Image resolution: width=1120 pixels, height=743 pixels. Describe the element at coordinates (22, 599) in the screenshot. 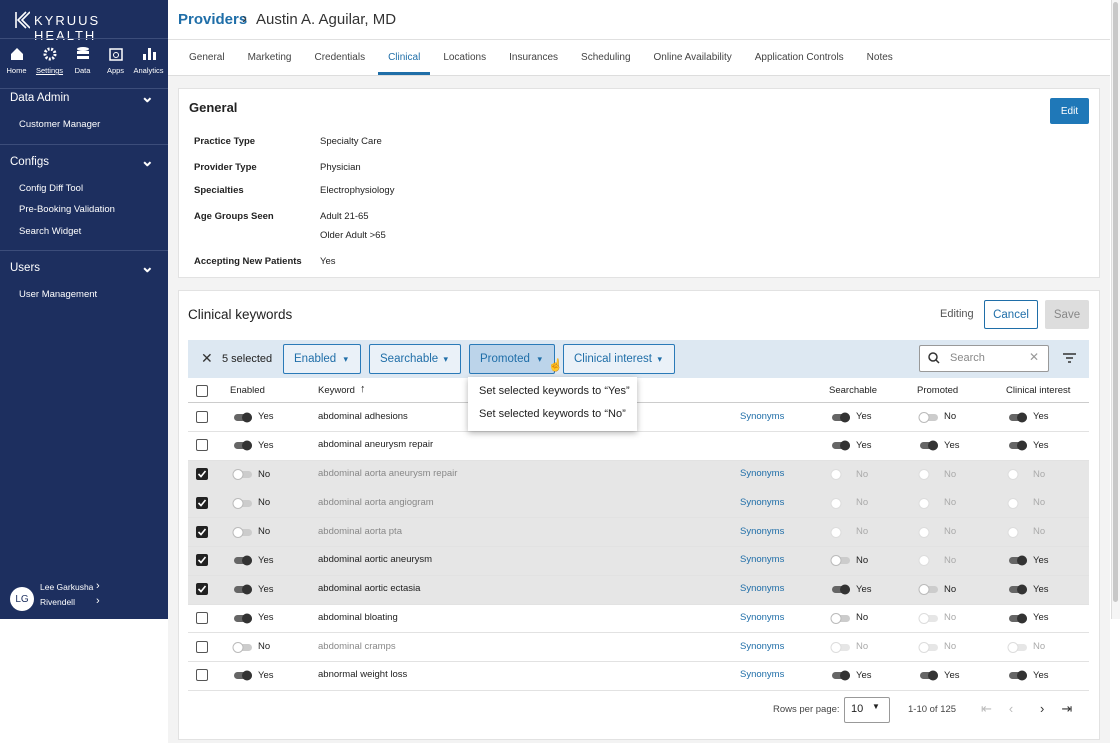

I see `avatar: LG` at that location.